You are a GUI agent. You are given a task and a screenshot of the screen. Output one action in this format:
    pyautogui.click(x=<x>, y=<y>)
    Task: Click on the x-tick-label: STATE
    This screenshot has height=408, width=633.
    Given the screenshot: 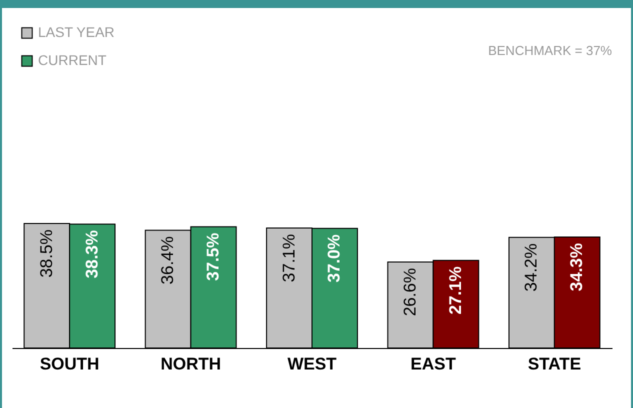 What is the action you would take?
    pyautogui.click(x=555, y=364)
    